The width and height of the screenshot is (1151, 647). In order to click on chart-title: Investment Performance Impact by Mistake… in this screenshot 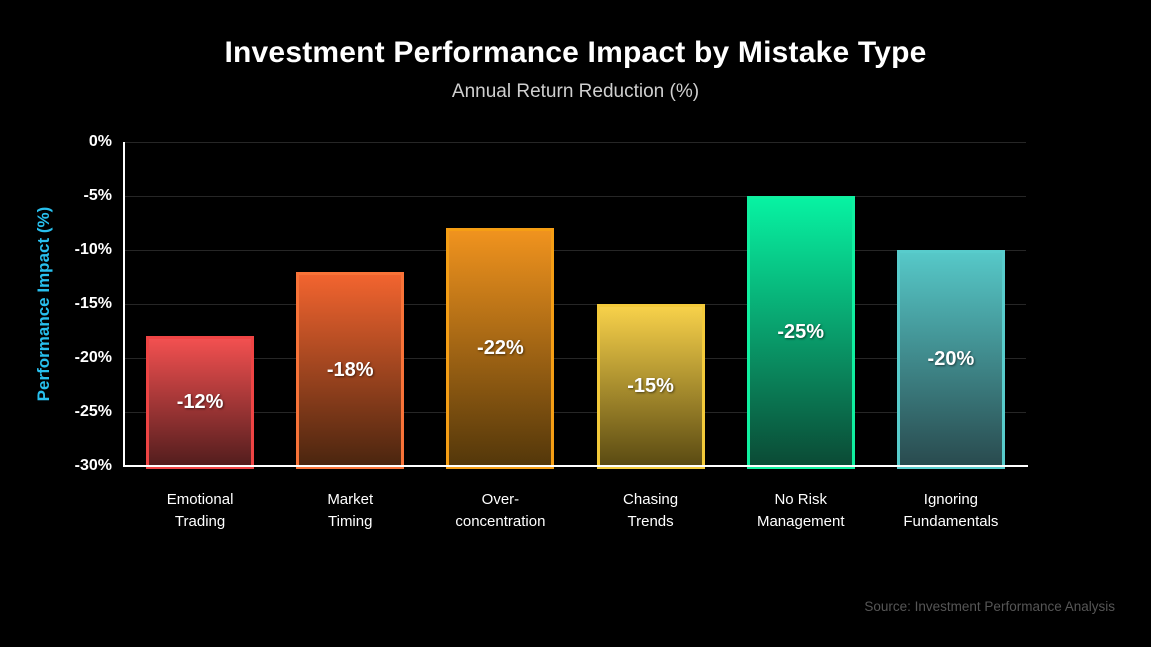, I will do `click(575, 52)`.